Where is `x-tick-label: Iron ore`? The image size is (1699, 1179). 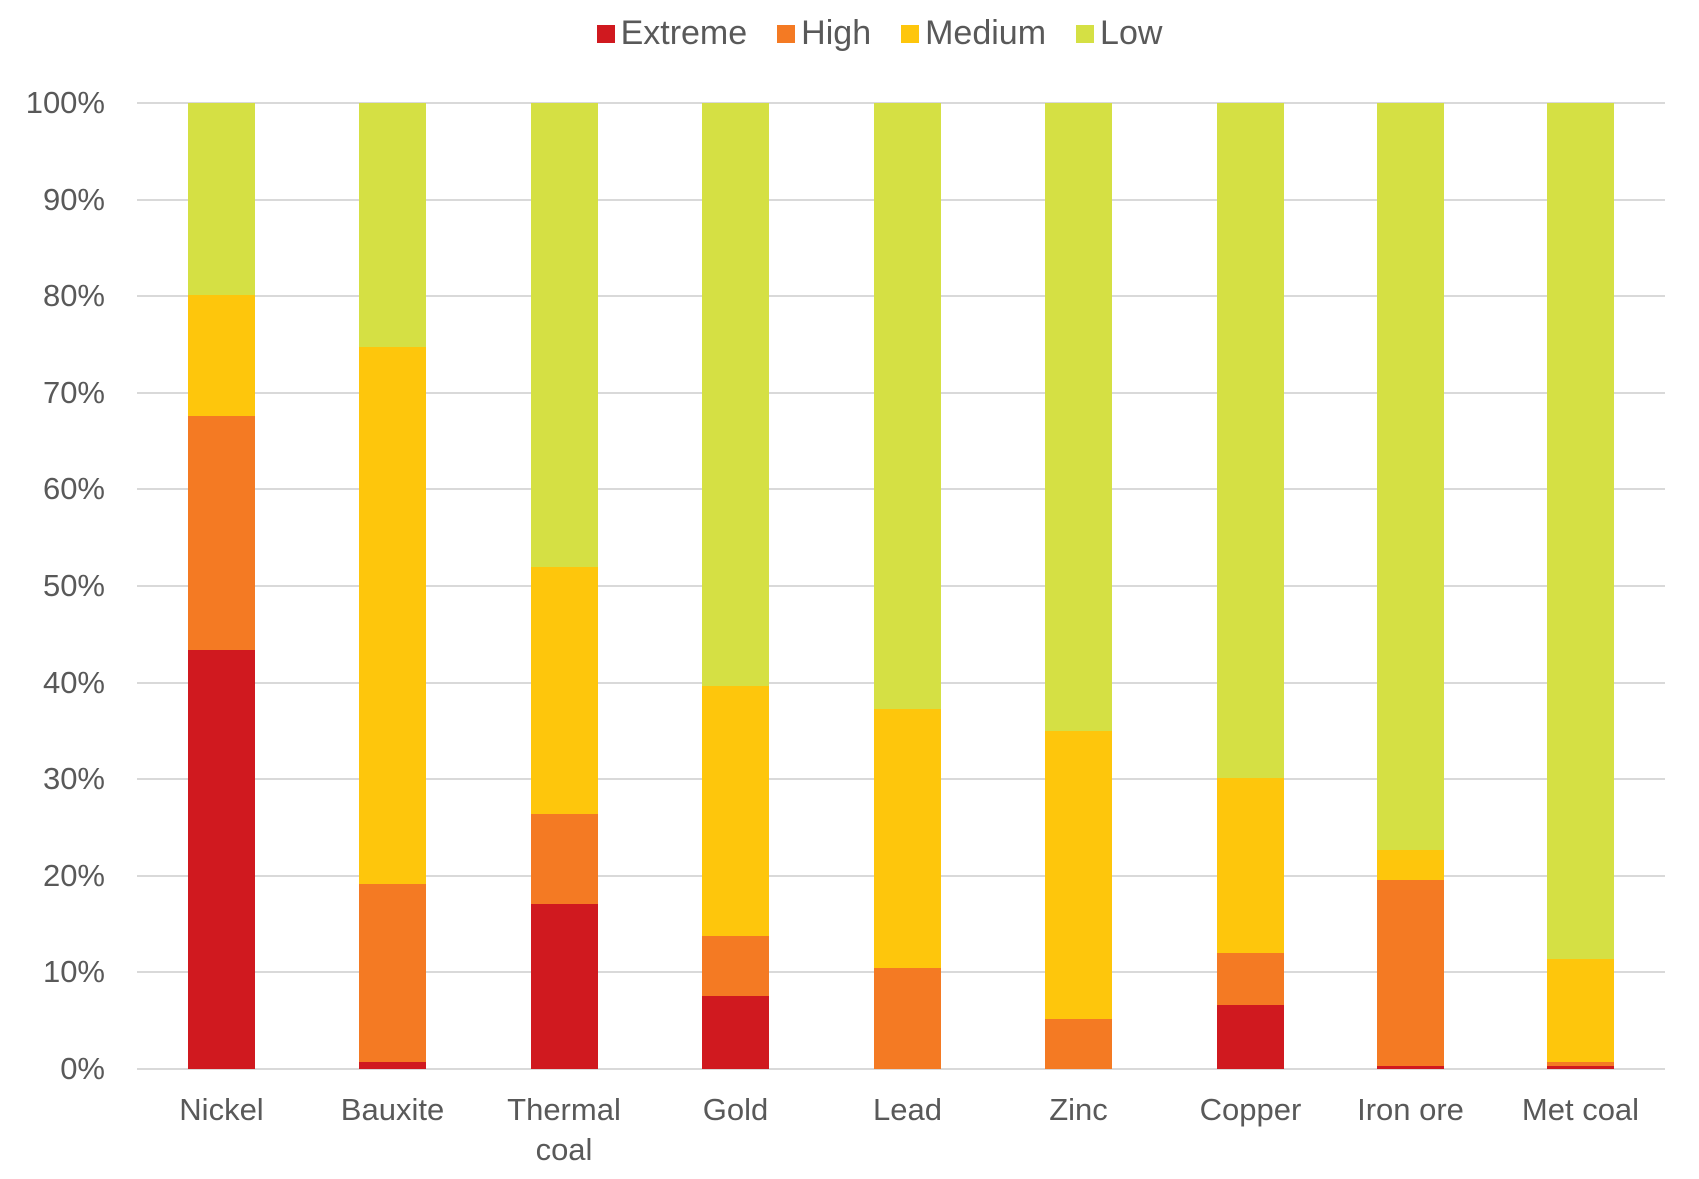 x-tick-label: Iron ore is located at coordinates (1410, 1109).